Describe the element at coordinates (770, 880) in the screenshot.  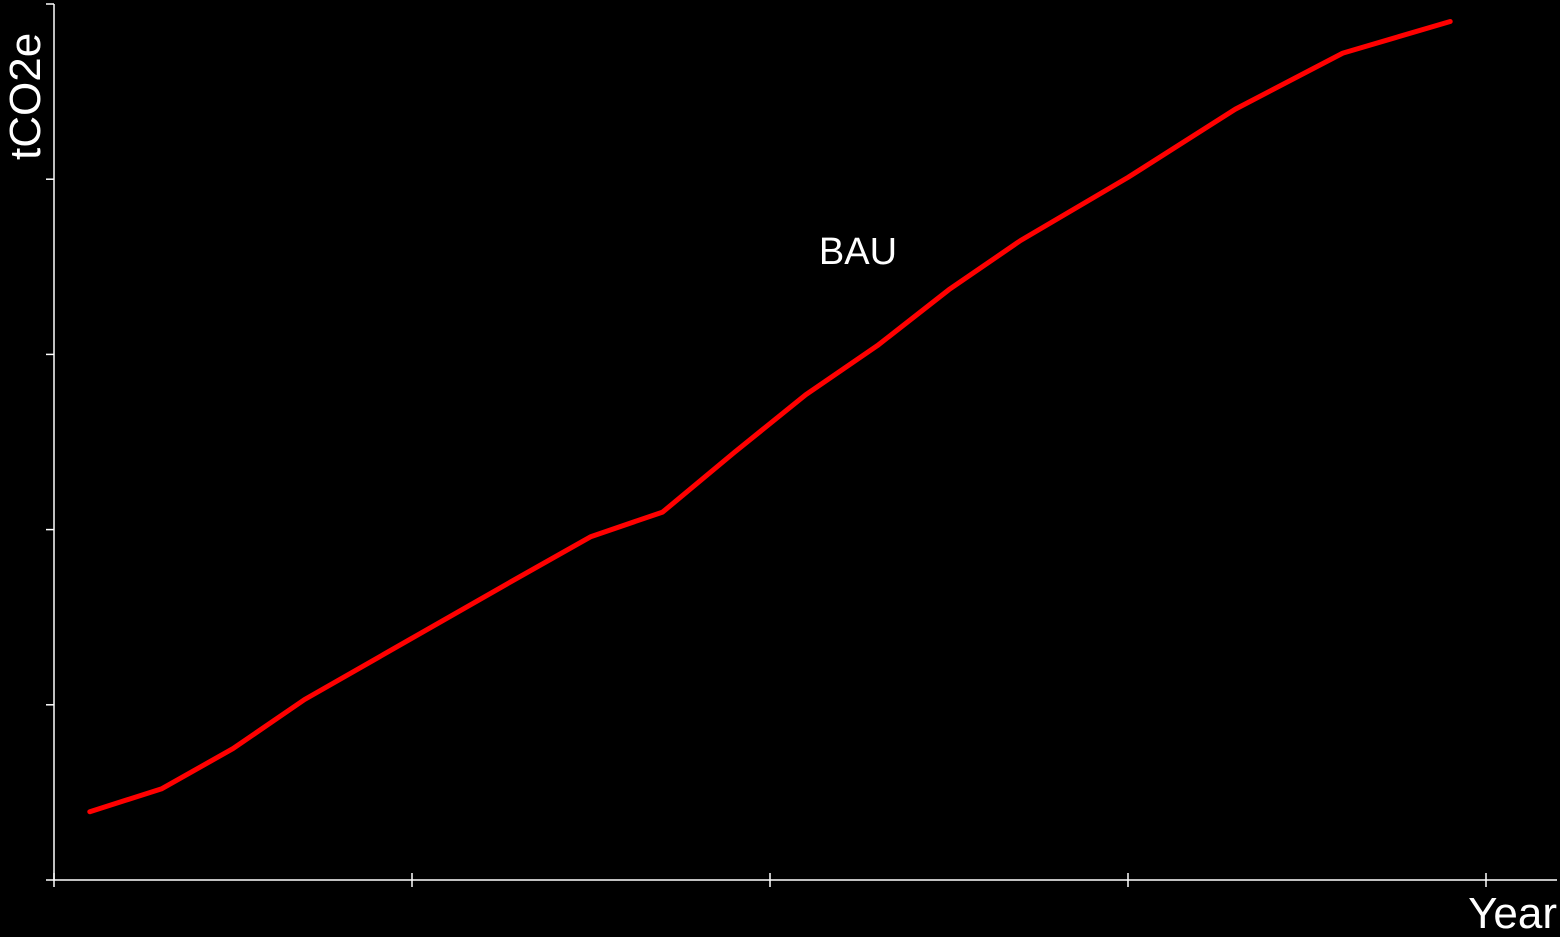
I see `x-axis-ticks` at that location.